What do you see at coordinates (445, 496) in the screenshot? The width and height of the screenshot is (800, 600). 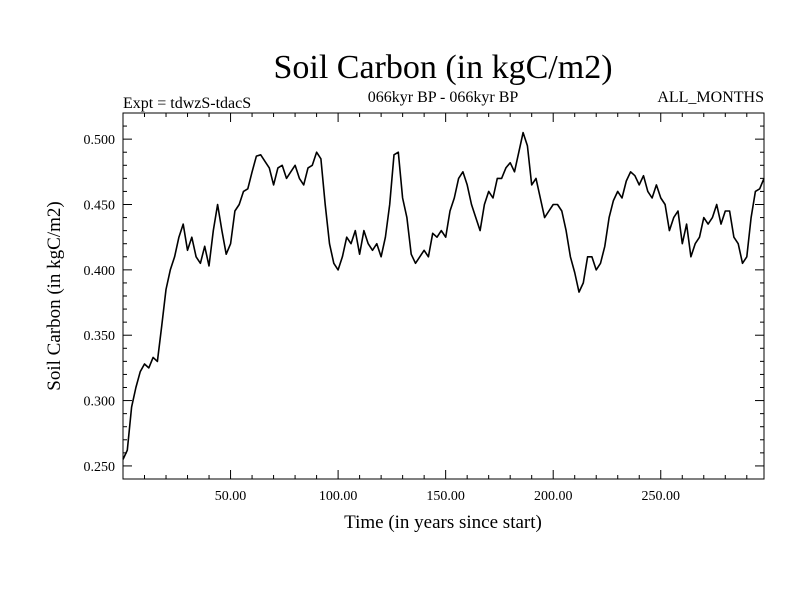 I see `x-tick-label: 150.00` at bounding box center [445, 496].